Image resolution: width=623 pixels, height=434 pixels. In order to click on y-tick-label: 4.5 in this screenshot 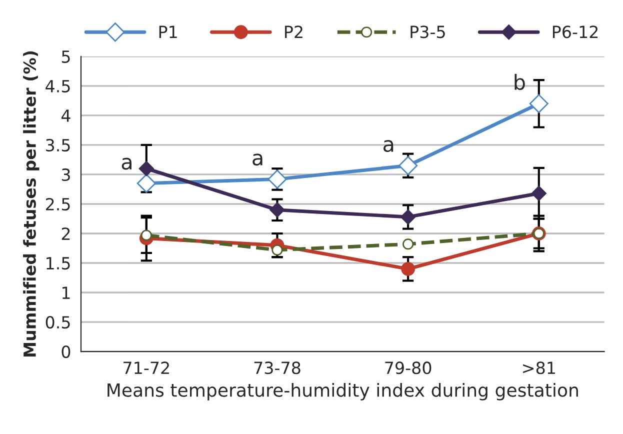, I will do `click(58, 86)`.